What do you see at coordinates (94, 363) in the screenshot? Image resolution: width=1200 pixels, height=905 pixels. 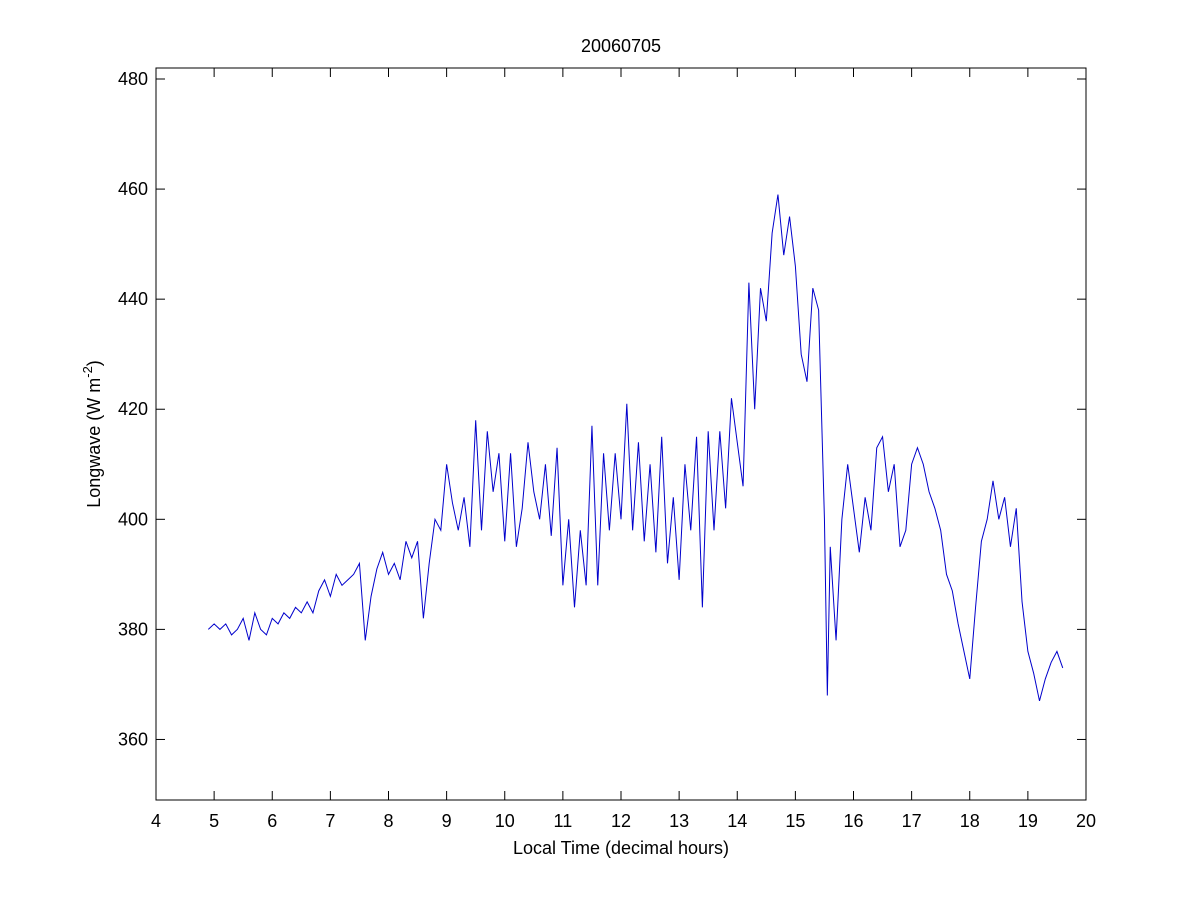 I see `y-label-suffix: )` at bounding box center [94, 363].